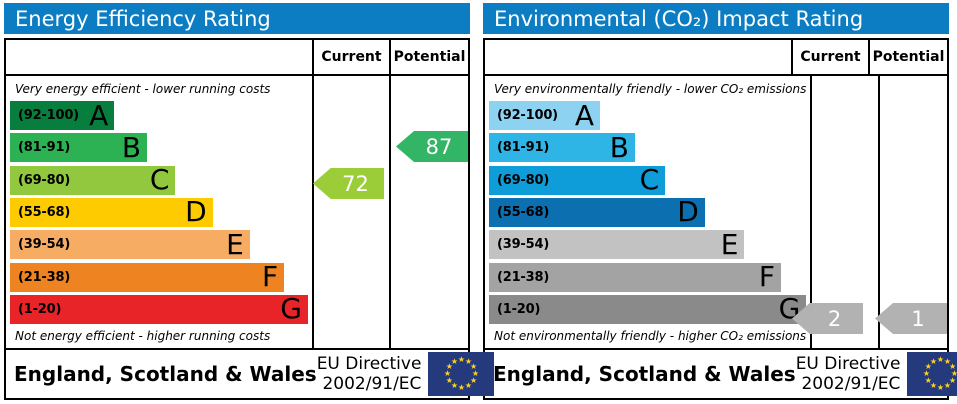  I want to click on band-c: (69-80) C, so click(577, 180).